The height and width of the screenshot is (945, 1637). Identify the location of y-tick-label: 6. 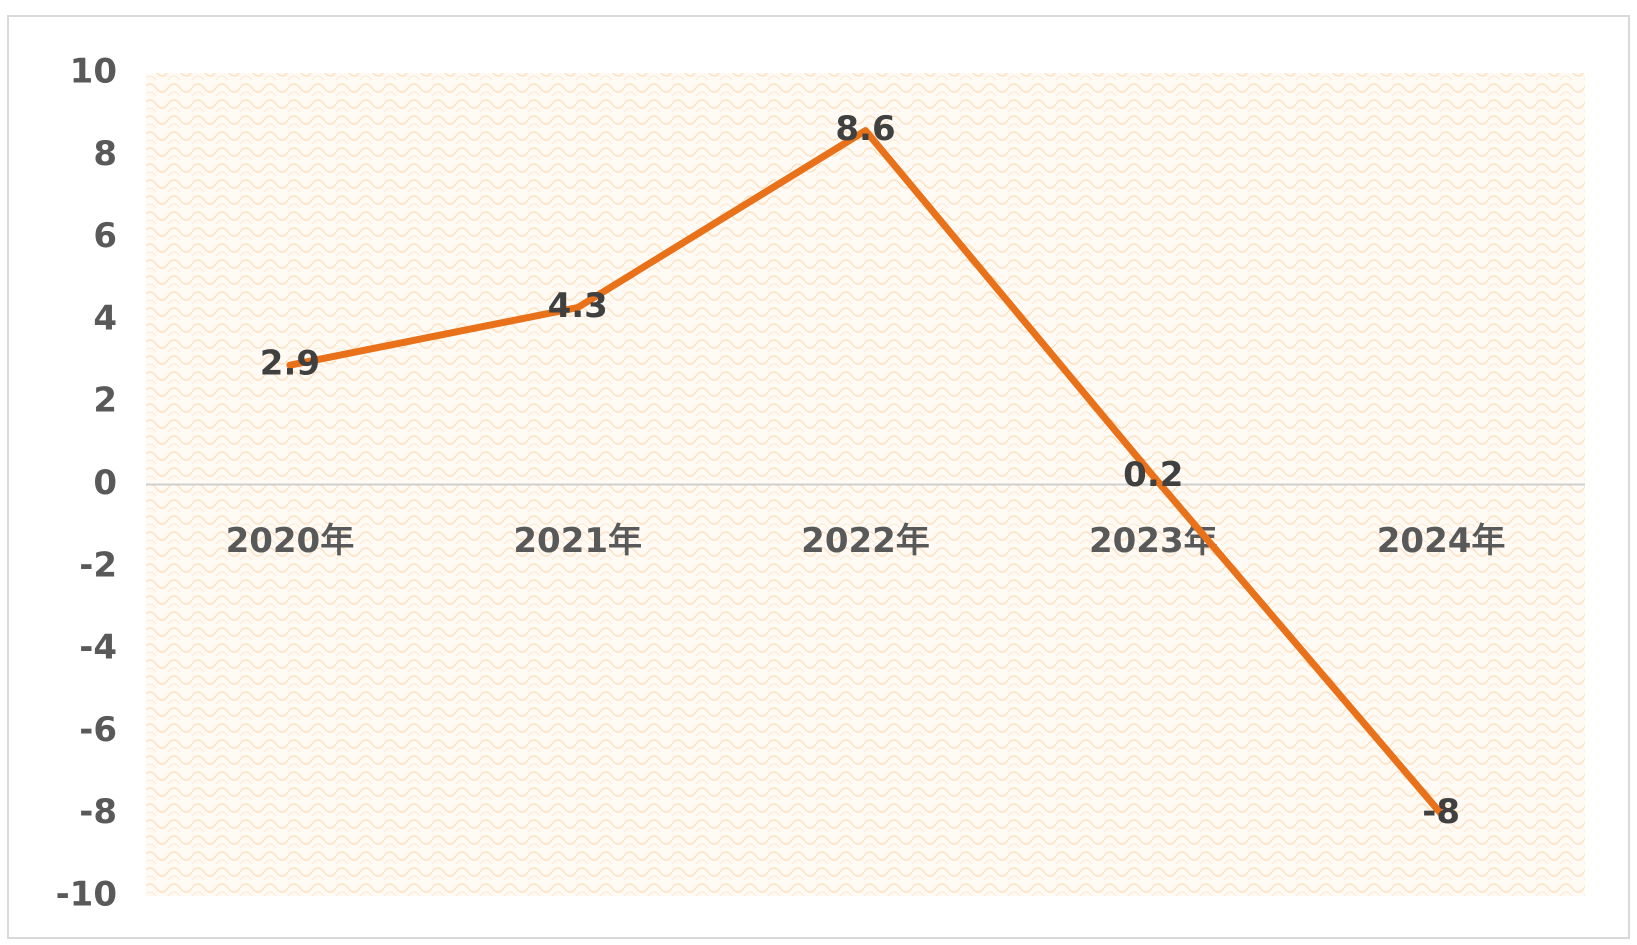
(105, 236).